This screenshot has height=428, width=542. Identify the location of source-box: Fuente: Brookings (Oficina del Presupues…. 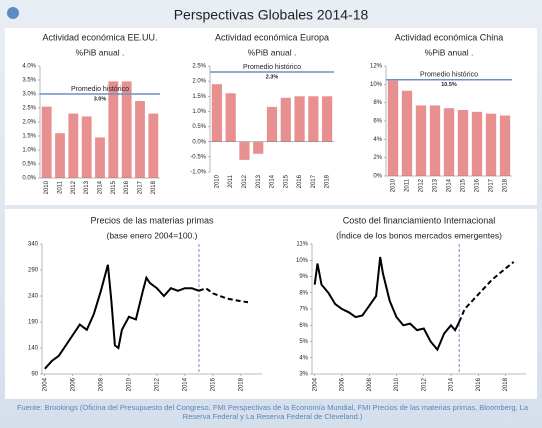
(272, 412).